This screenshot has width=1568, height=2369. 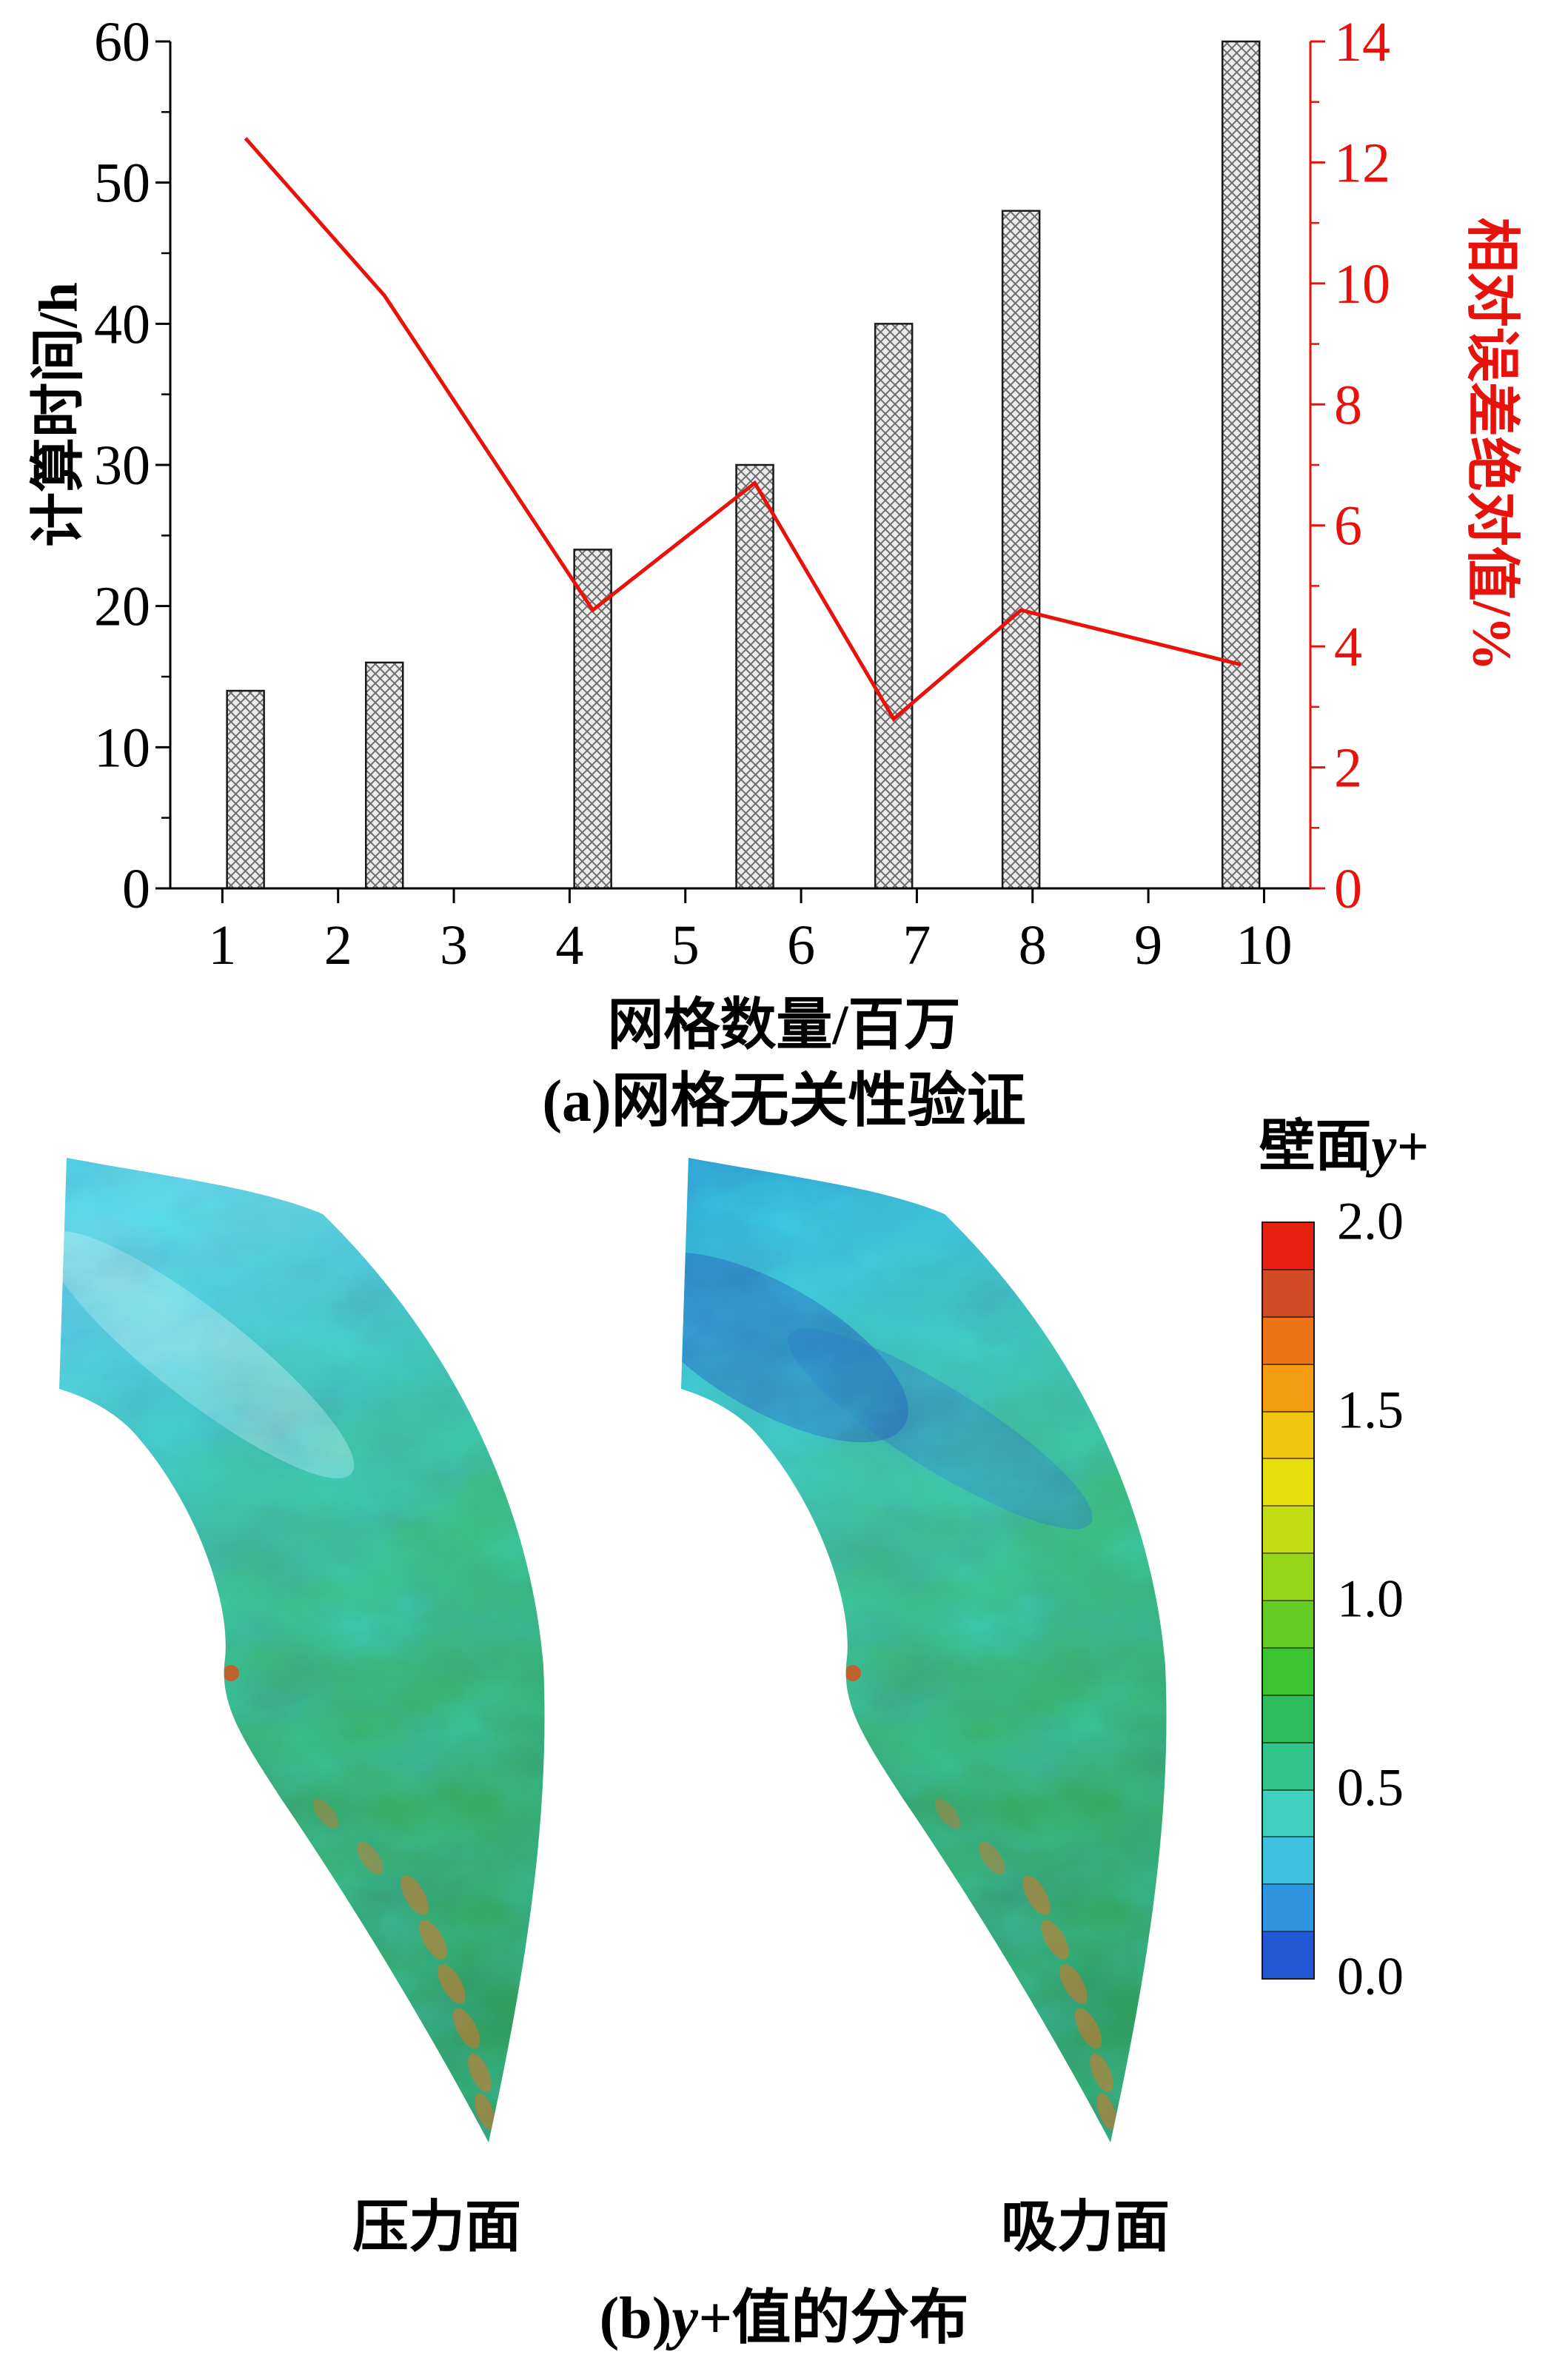 I want to click on bottom-tick-label: 9, so click(x=1148, y=945).